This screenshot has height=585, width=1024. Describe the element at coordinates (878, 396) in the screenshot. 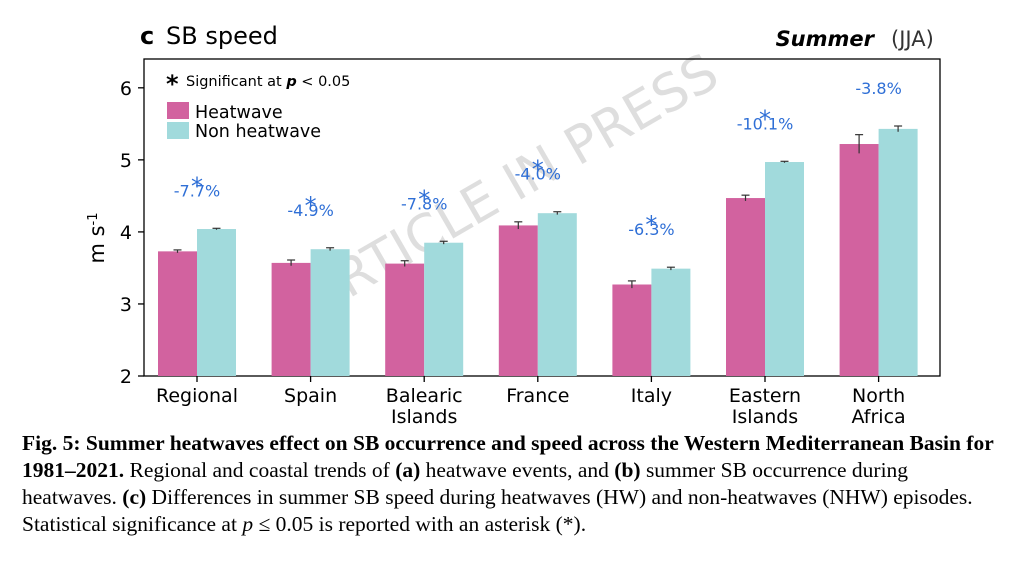

I see `x-tick-label: North` at that location.